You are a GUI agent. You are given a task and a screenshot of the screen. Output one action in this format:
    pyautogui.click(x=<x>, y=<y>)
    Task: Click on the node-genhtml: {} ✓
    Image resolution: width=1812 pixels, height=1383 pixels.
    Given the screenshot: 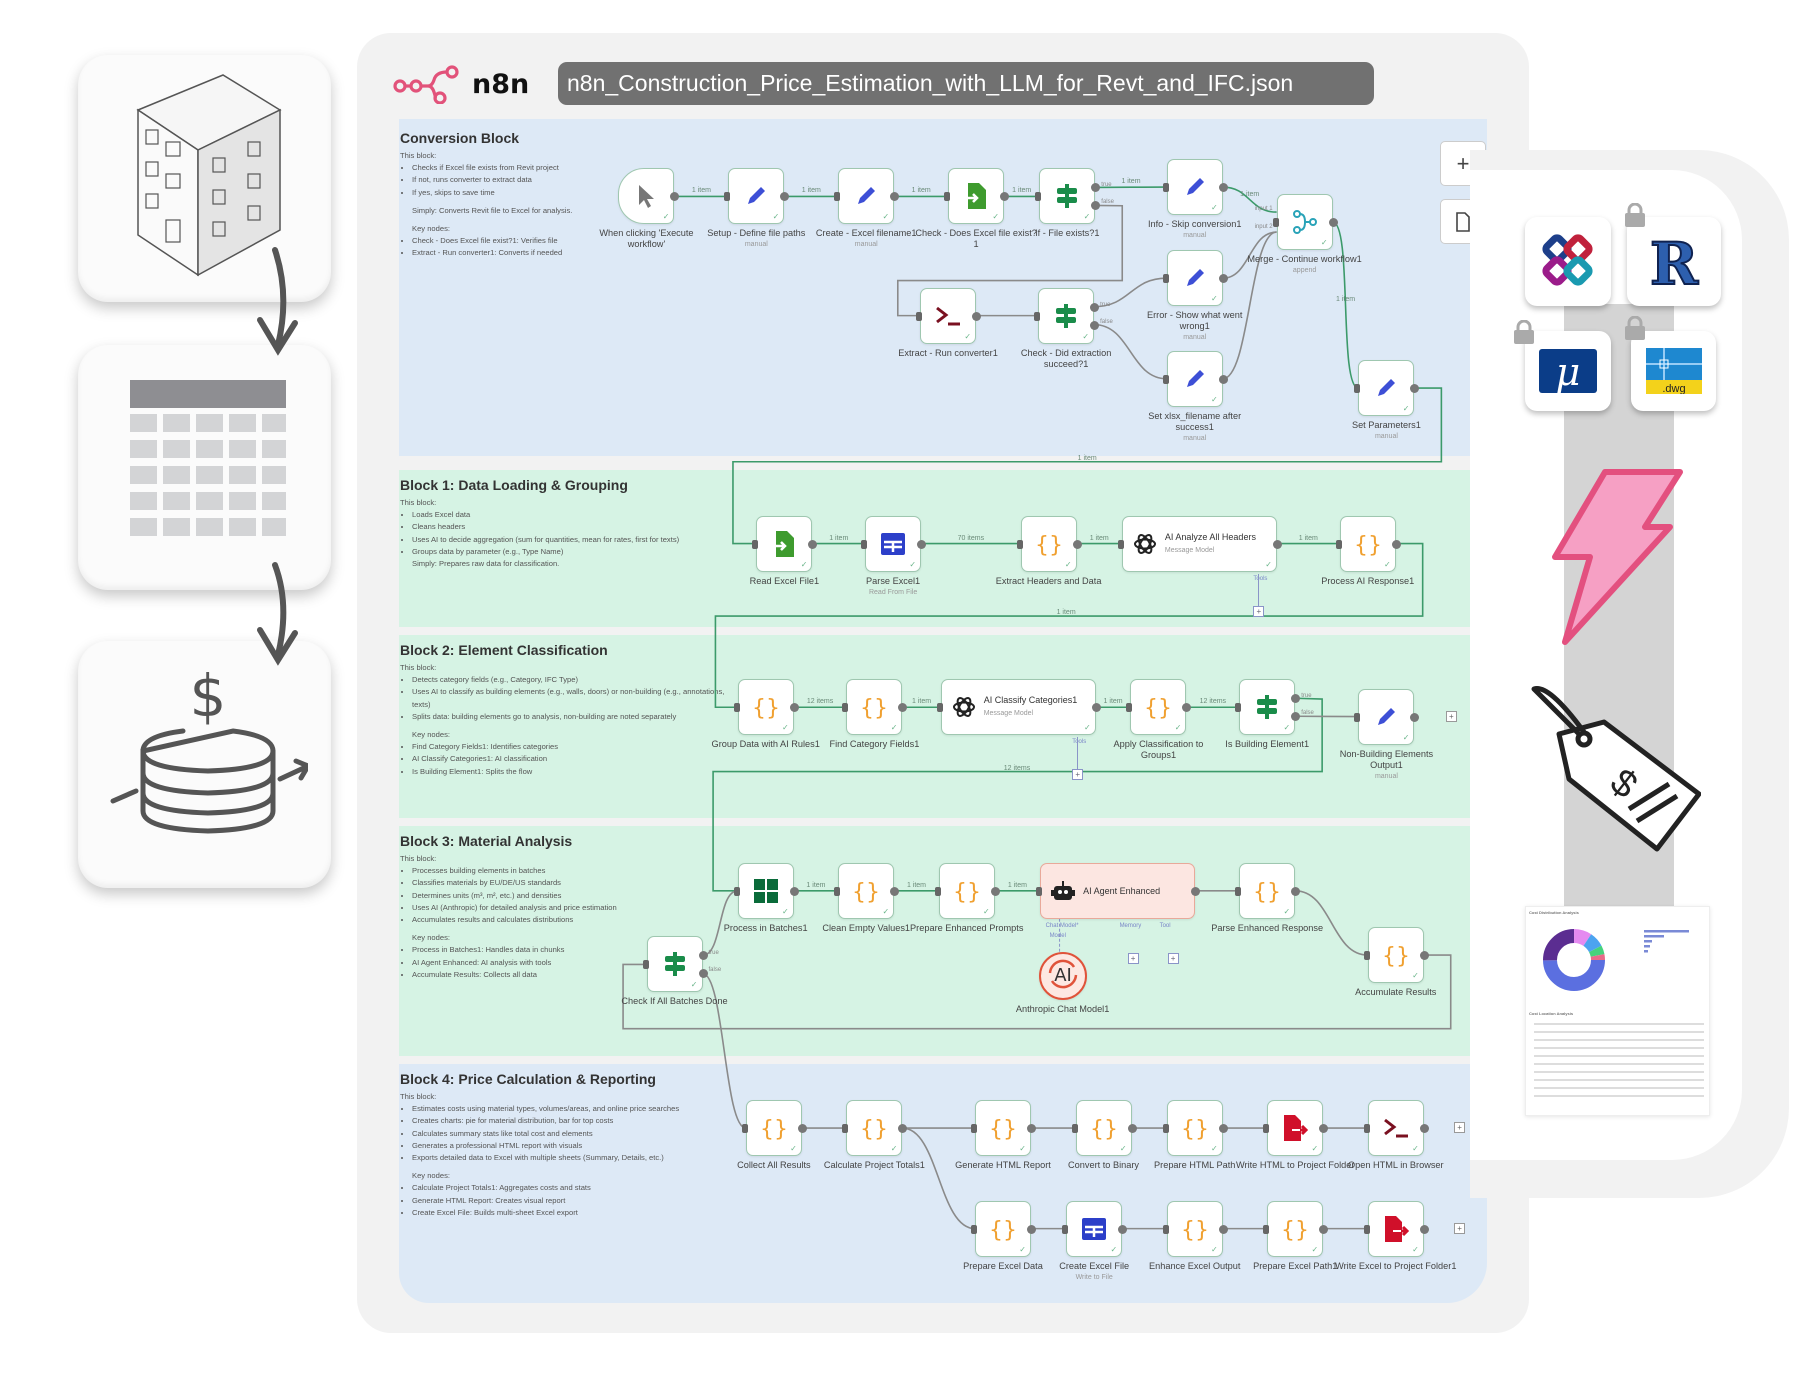 What is the action you would take?
    pyautogui.click(x=1003, y=1128)
    